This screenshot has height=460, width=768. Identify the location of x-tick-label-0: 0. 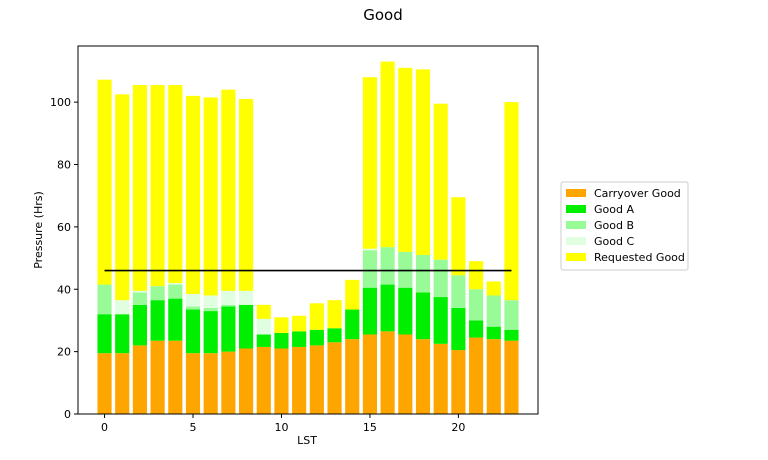
(104, 427).